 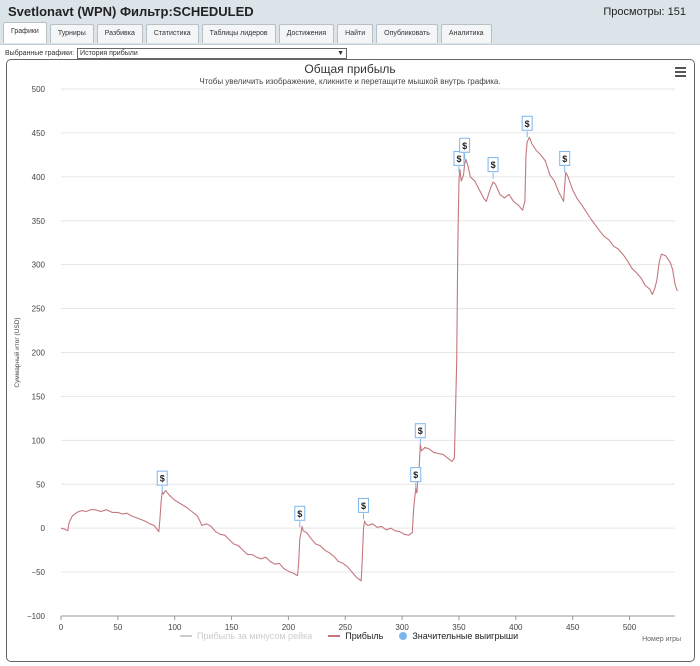 I want to click on legend-label: Прибыль за минусом рейка, so click(x=255, y=636).